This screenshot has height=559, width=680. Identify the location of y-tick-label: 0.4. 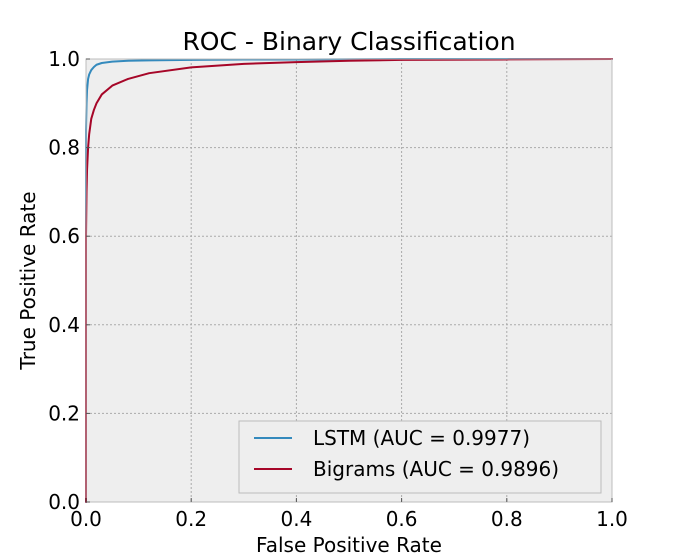
(64, 325).